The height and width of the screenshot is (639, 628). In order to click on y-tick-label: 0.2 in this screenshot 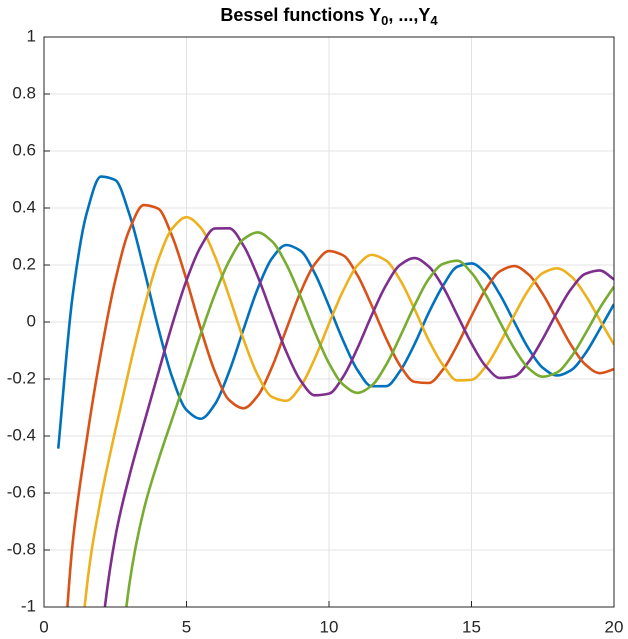, I will do `click(24, 263)`.